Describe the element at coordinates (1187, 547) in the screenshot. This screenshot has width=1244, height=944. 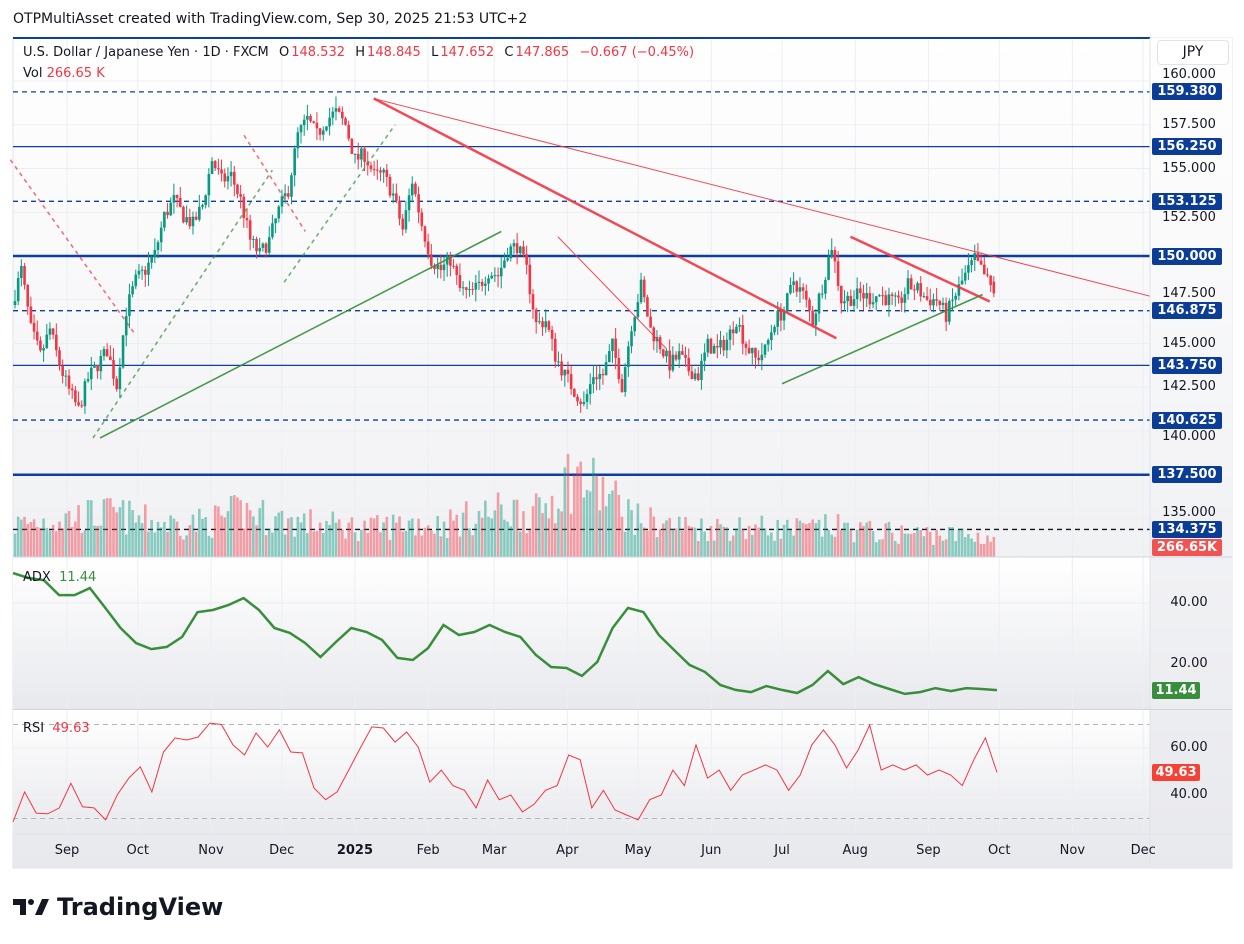
I see `volume-tag: 266.65K` at that location.